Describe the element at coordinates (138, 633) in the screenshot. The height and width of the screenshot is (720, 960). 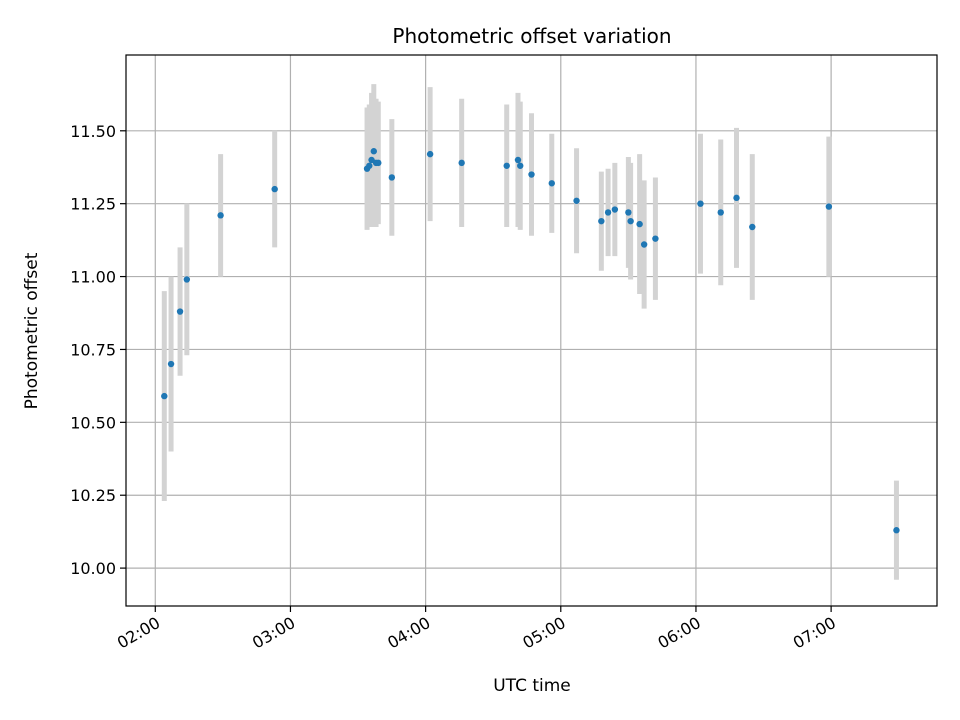
I see `x-tick-label: 02:00` at that location.